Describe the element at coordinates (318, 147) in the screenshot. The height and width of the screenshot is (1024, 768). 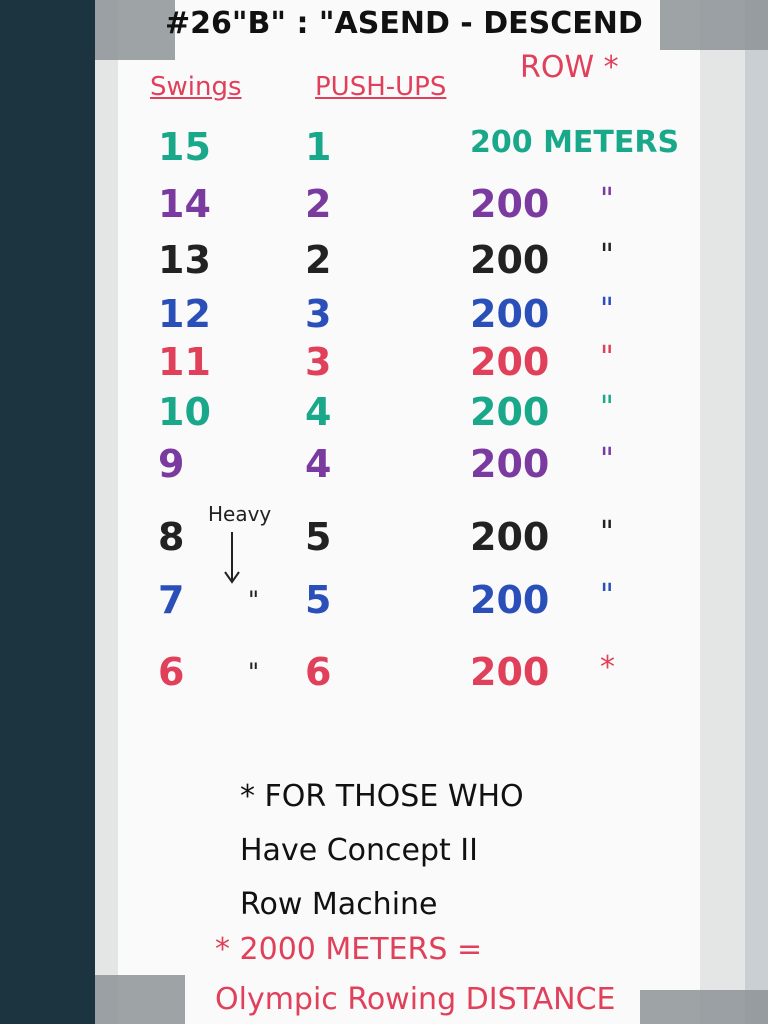
I see `pushups: 1` at that location.